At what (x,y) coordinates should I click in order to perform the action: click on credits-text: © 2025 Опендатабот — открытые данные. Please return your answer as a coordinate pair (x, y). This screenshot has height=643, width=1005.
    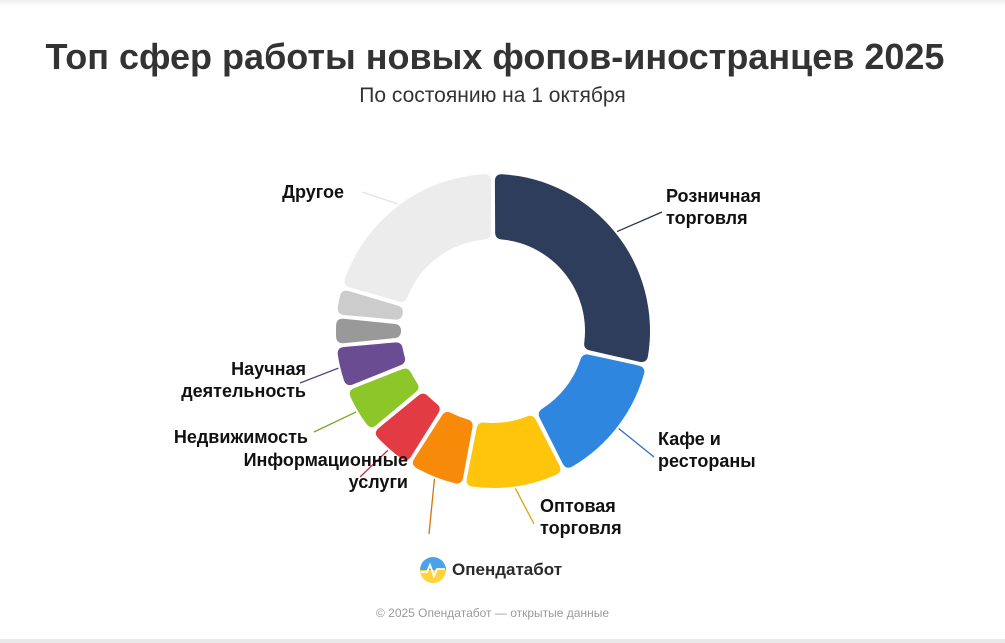
    Looking at the image, I should click on (492, 613).